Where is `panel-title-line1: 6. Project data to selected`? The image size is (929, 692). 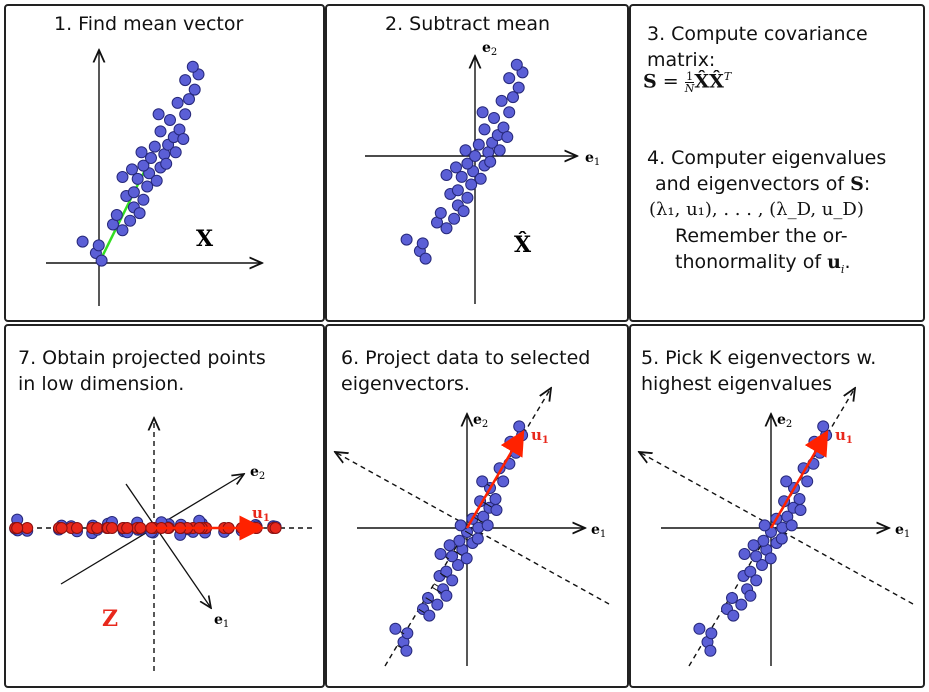 panel-title-line1: 6. Project data to selected is located at coordinates (466, 358).